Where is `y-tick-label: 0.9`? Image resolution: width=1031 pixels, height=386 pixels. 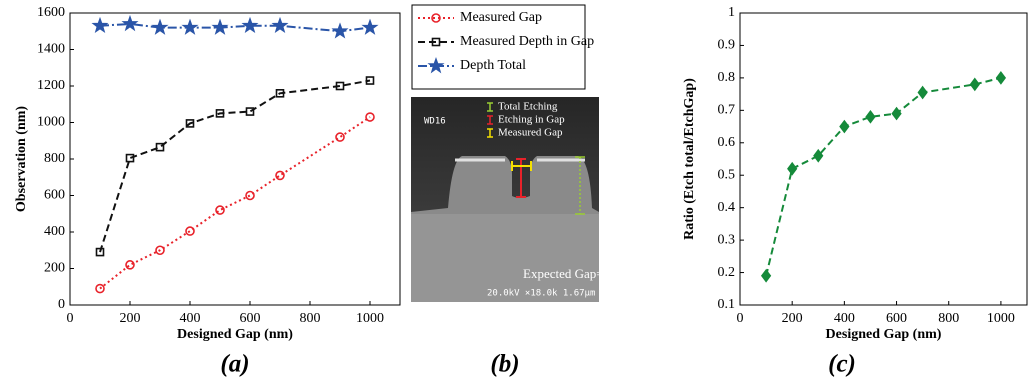
y-tick-label: 0.9 is located at coordinates (727, 45).